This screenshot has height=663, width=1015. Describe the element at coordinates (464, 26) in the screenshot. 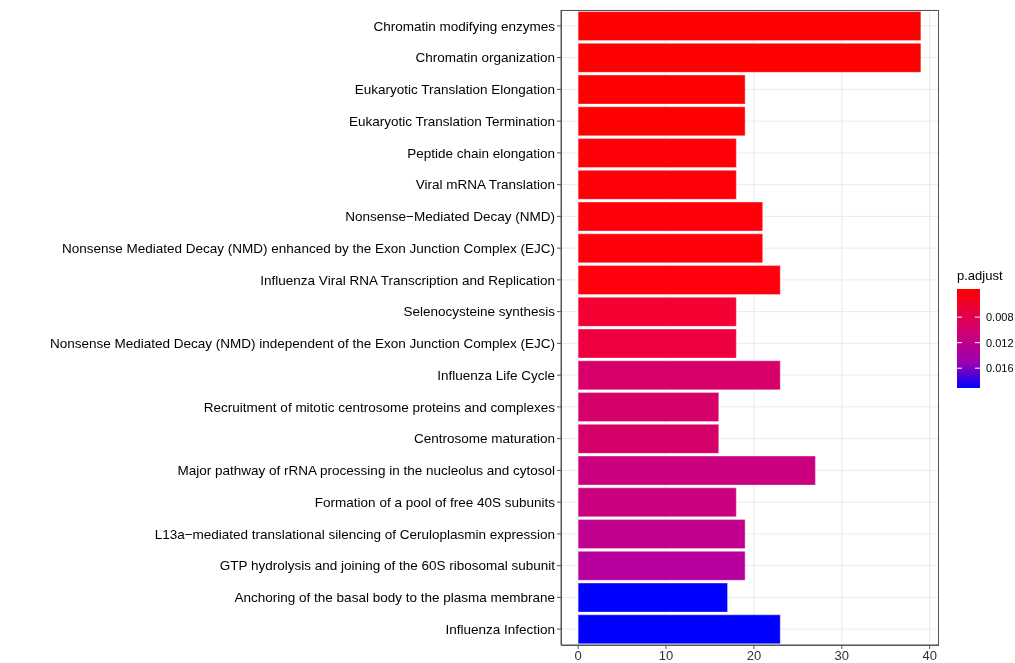

I see `y-tick-label: Chromatin modifying enzymes` at that location.